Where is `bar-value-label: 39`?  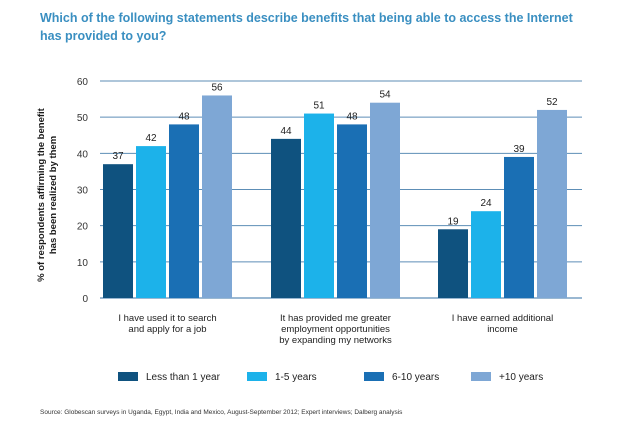 bar-value-label: 39 is located at coordinates (519, 149).